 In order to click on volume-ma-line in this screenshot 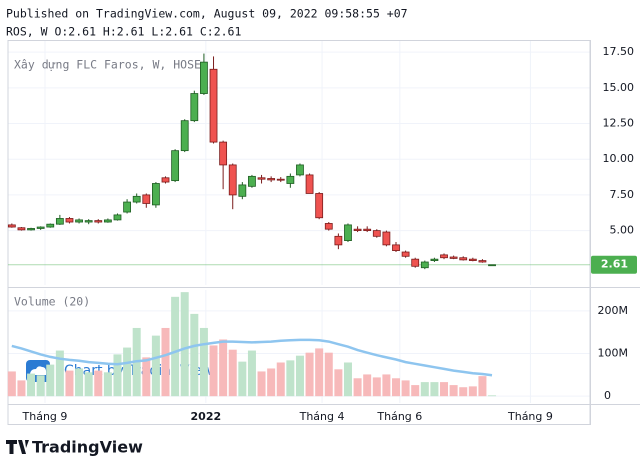, I will do `click(252, 357)`.